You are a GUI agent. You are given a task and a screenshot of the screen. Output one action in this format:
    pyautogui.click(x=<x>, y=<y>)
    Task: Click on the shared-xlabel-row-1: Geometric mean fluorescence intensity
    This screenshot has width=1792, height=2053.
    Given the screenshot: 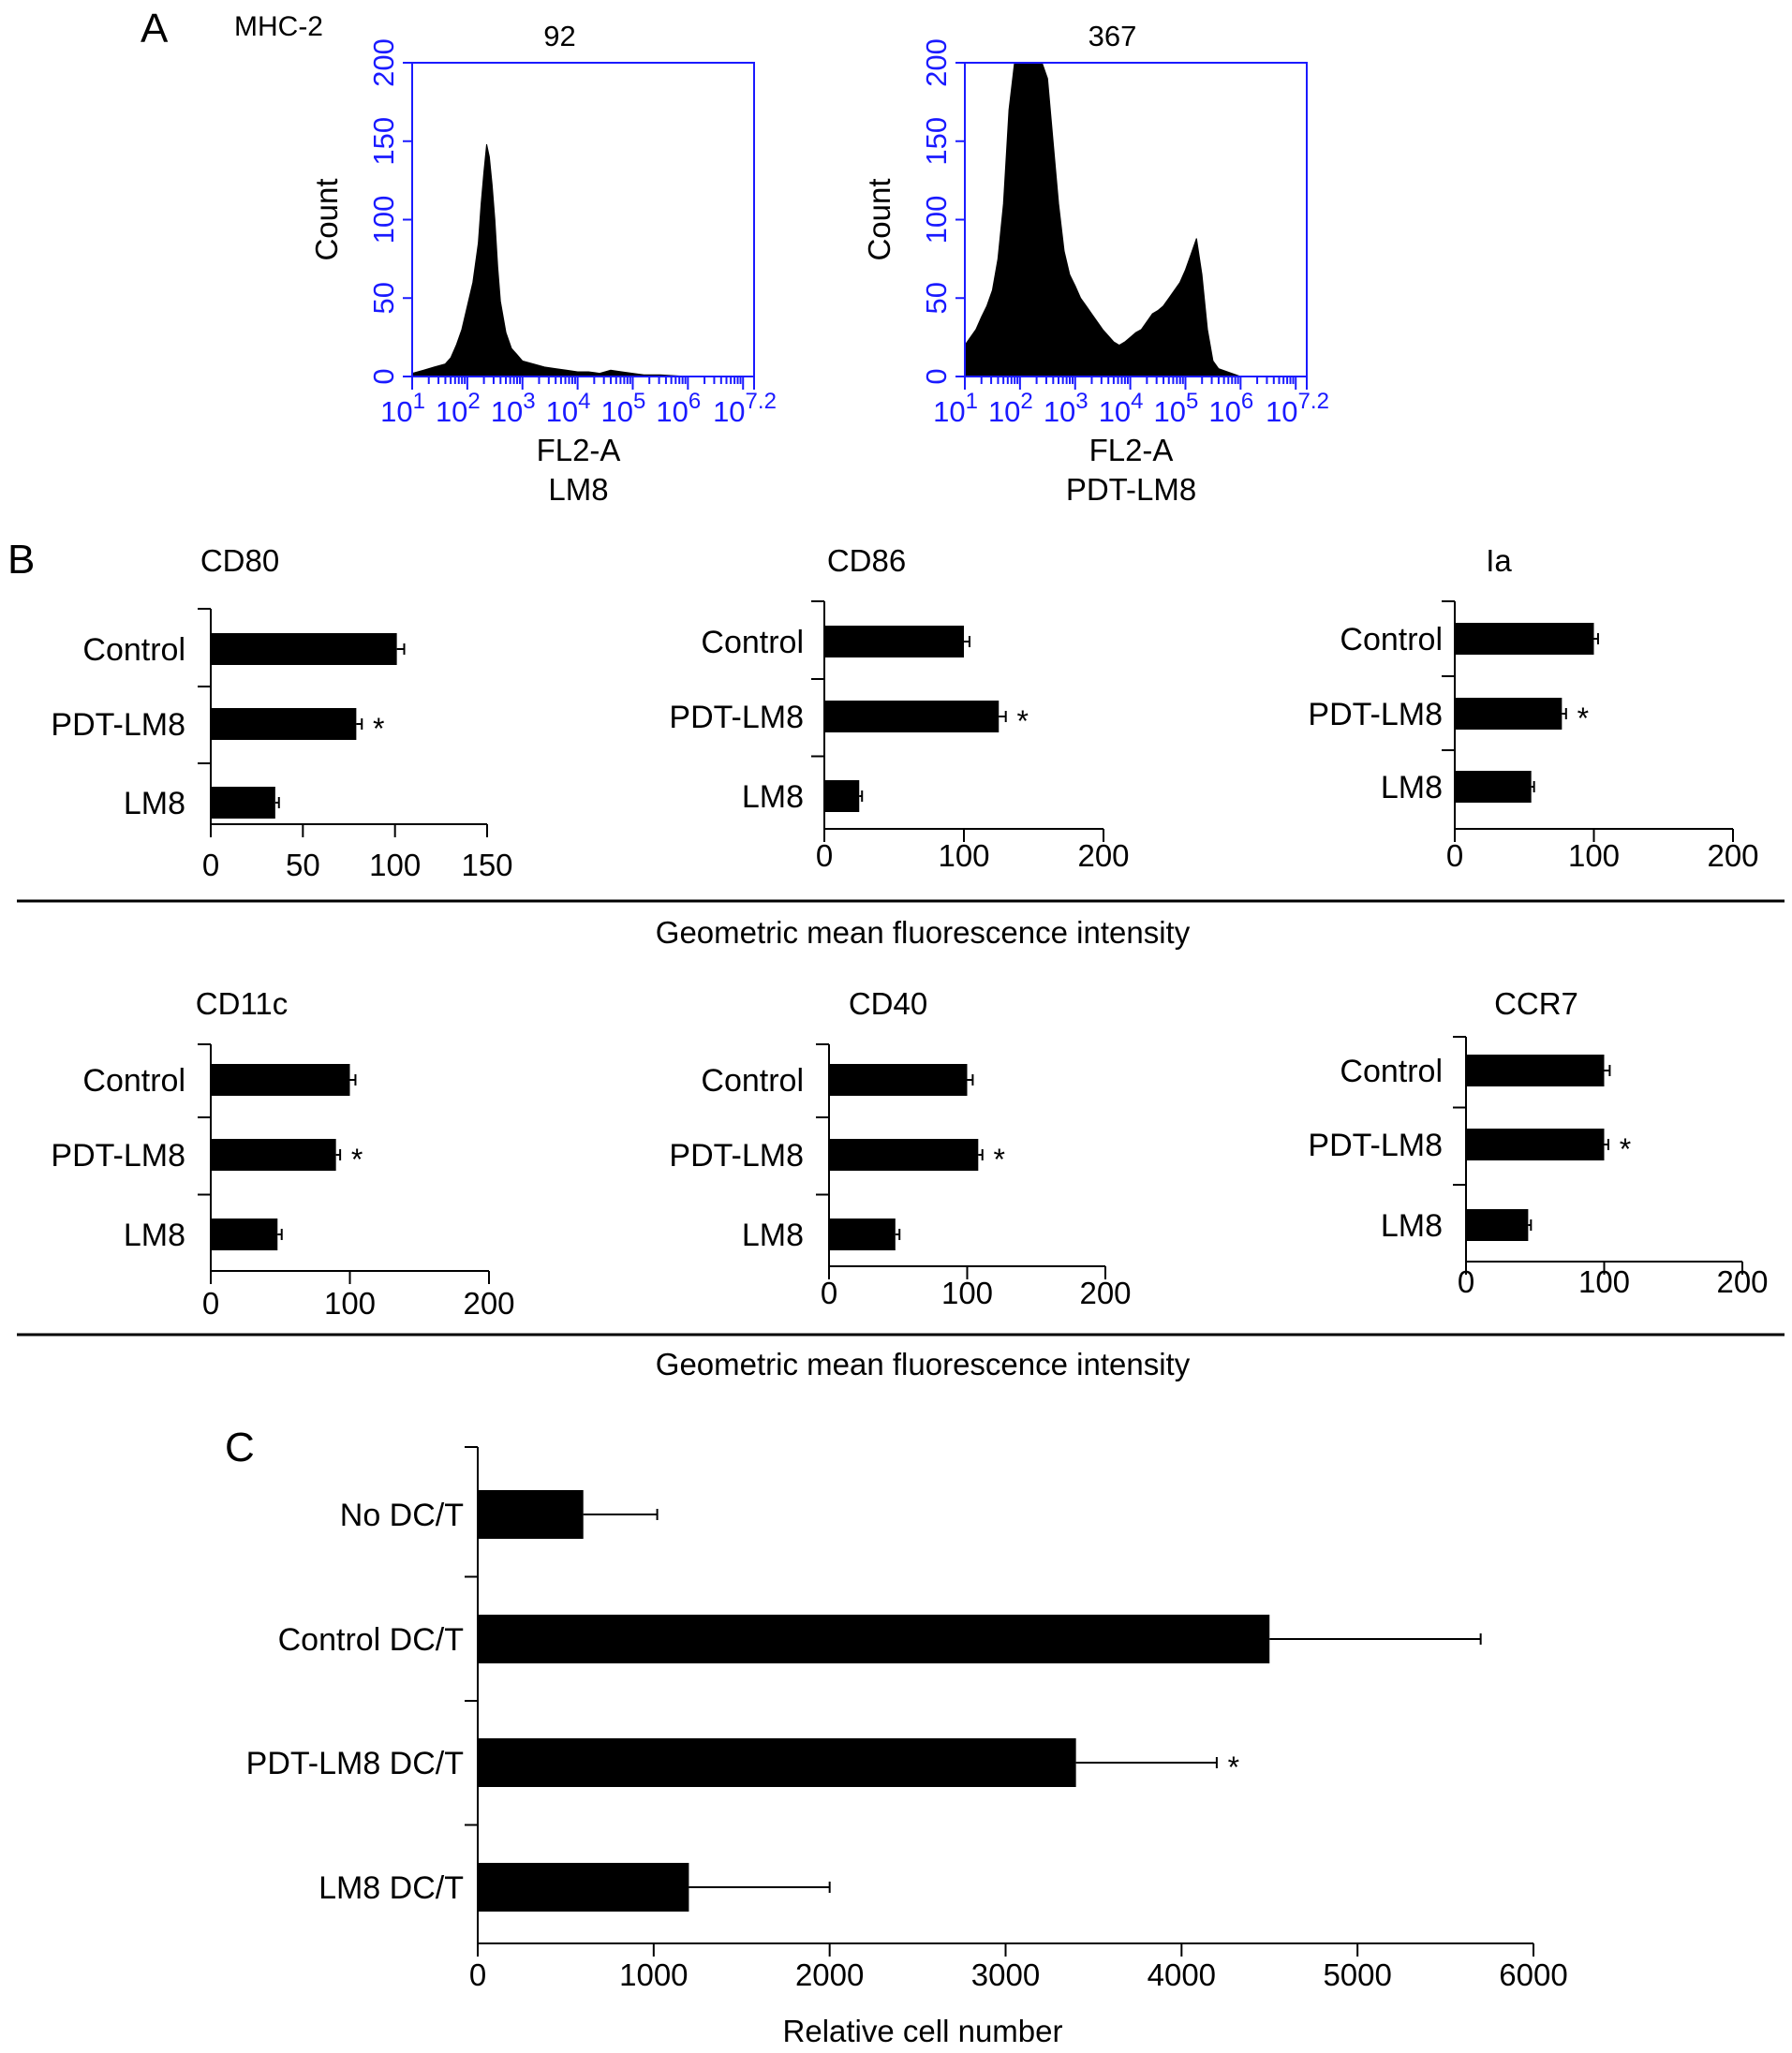 What is the action you would take?
    pyautogui.click(x=923, y=932)
    